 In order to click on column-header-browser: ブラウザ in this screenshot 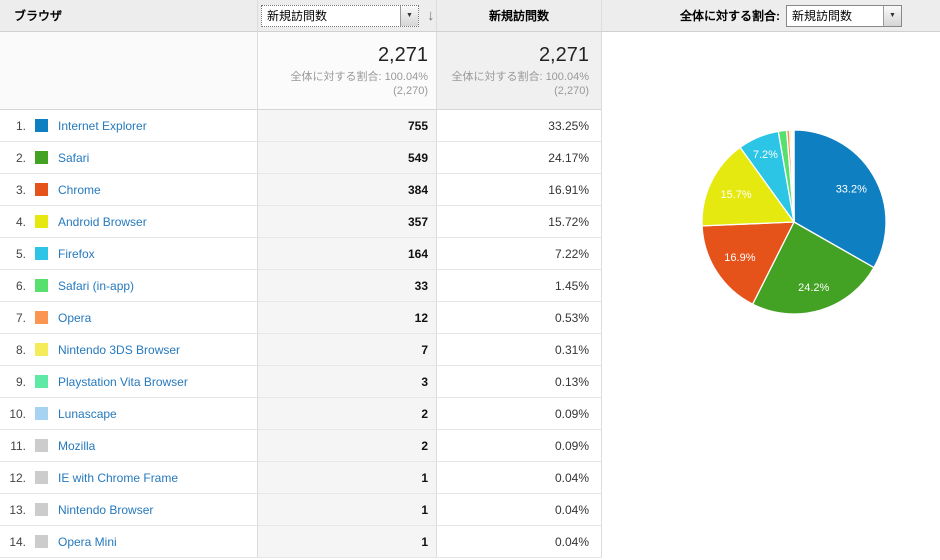, I will do `click(129, 16)`.